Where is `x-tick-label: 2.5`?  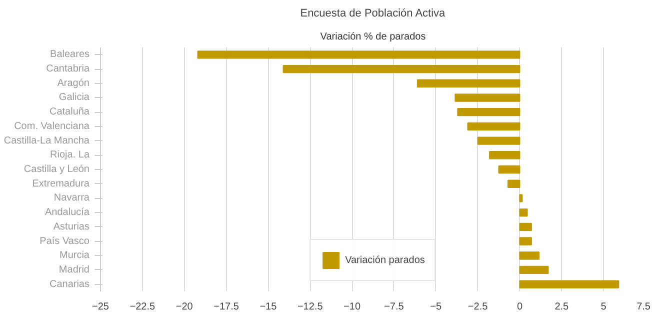
x-tick-label: 2.5 is located at coordinates (562, 307).